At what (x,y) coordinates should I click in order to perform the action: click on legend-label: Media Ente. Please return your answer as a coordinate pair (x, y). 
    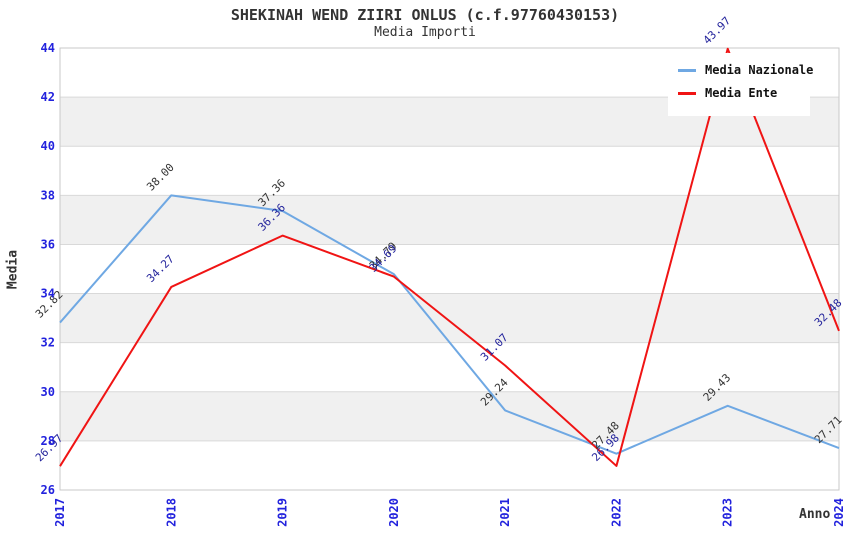
    Looking at the image, I should click on (741, 93).